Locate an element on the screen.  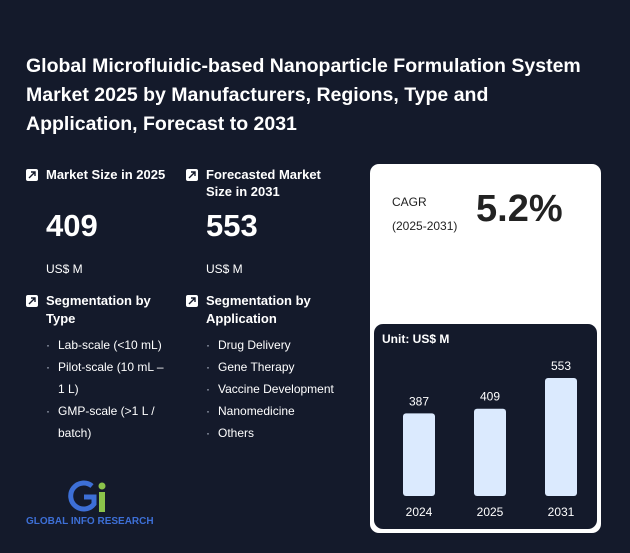
bar-chart: Unit: US$ M 387 2024 409 2025 553 2031 is located at coordinates (485, 426).